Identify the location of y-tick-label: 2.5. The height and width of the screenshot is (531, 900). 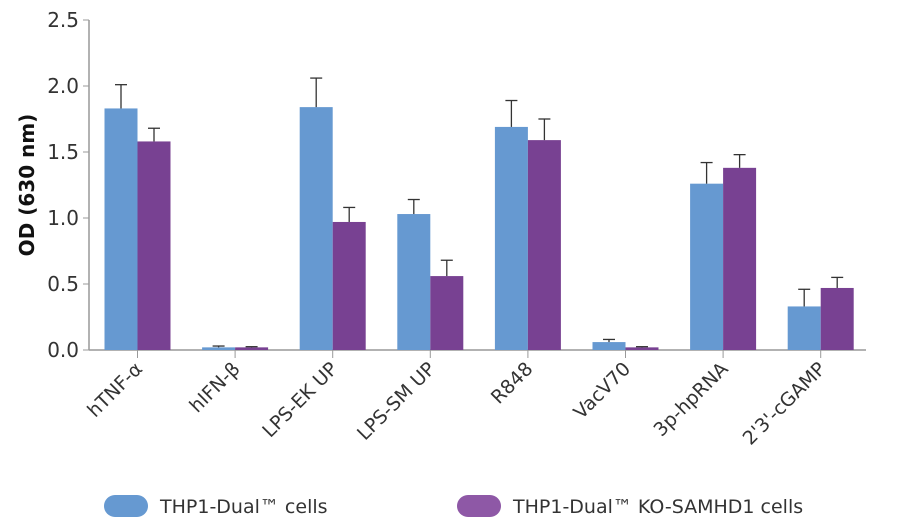
(63, 20).